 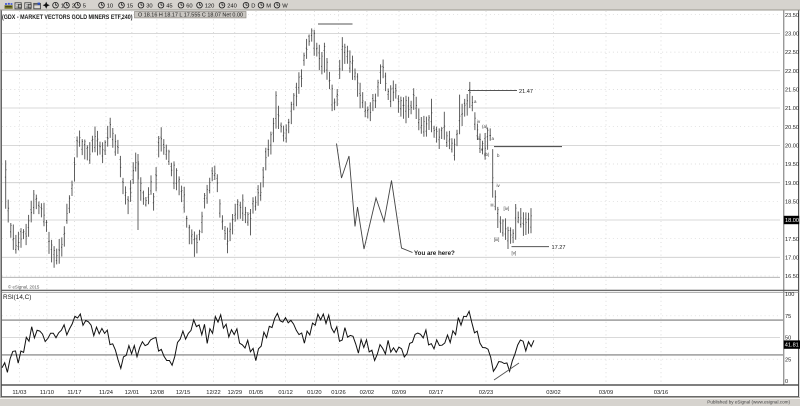 I want to click on svg-text: 02/02, so click(x=367, y=393).